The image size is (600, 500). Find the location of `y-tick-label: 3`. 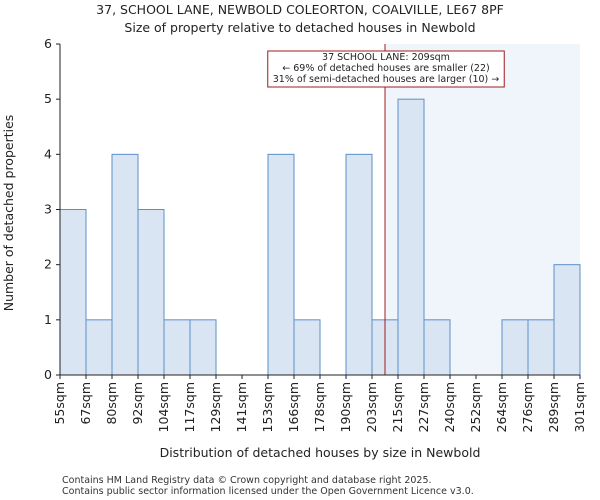

y-tick-label: 3 is located at coordinates (48, 209).